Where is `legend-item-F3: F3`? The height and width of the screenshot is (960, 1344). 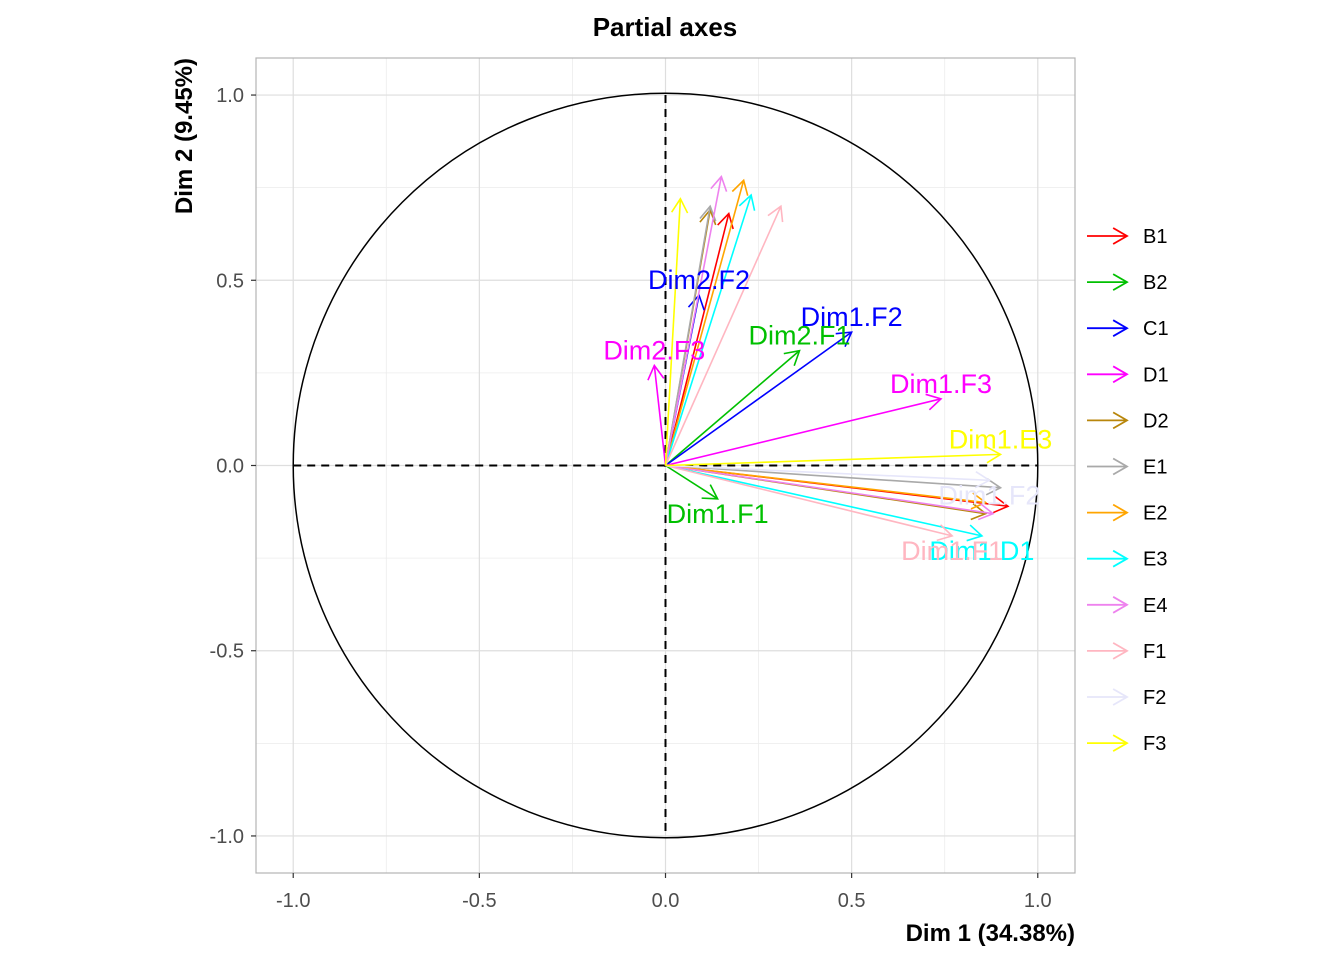 legend-item-F3: F3 is located at coordinates (1126, 744).